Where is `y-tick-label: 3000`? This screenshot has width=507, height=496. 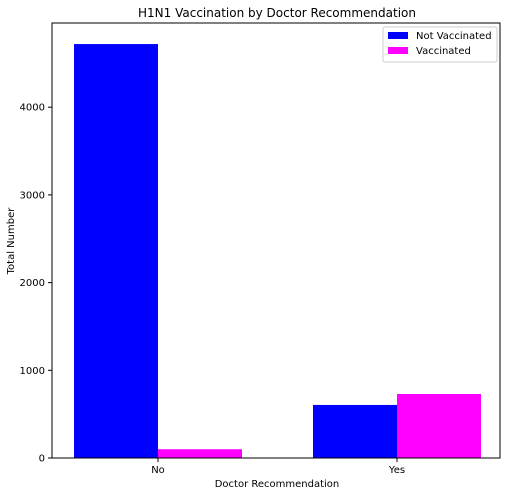 y-tick-label: 3000 is located at coordinates (32, 195).